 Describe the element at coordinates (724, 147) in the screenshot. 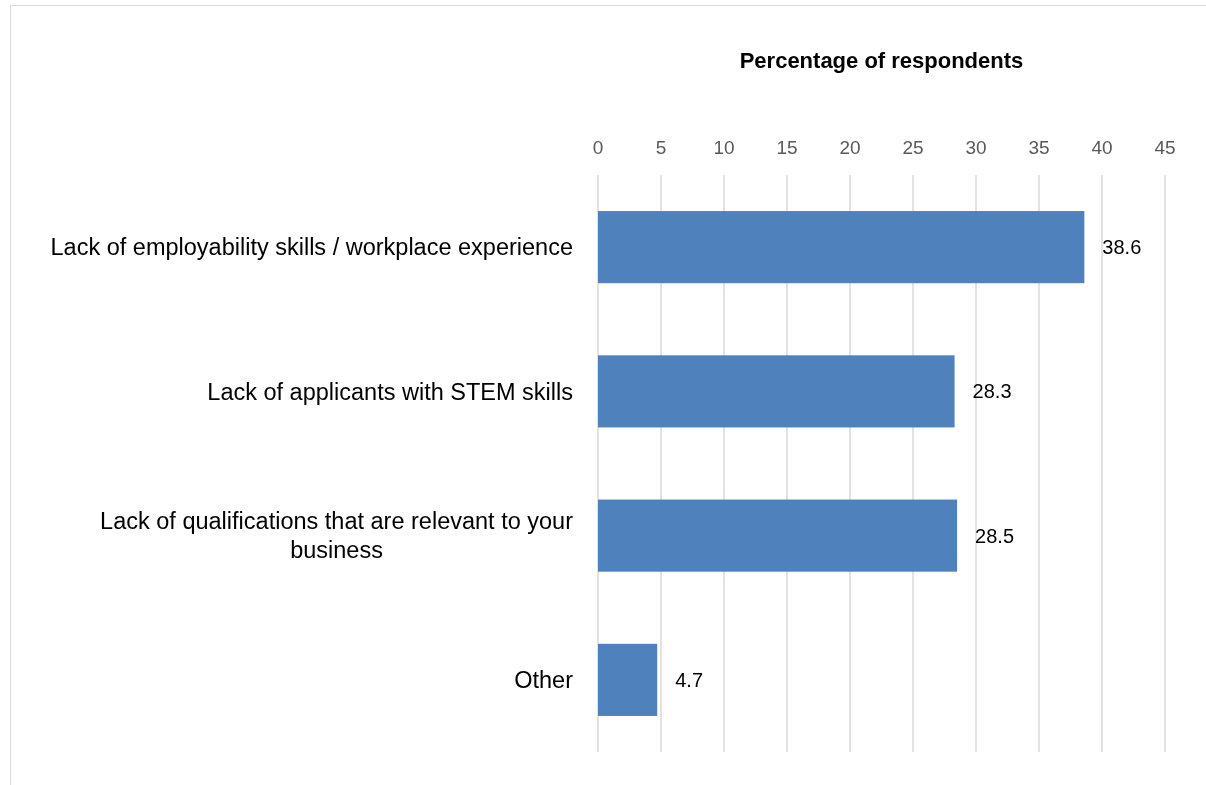

I see `x-tick-label: 10` at that location.